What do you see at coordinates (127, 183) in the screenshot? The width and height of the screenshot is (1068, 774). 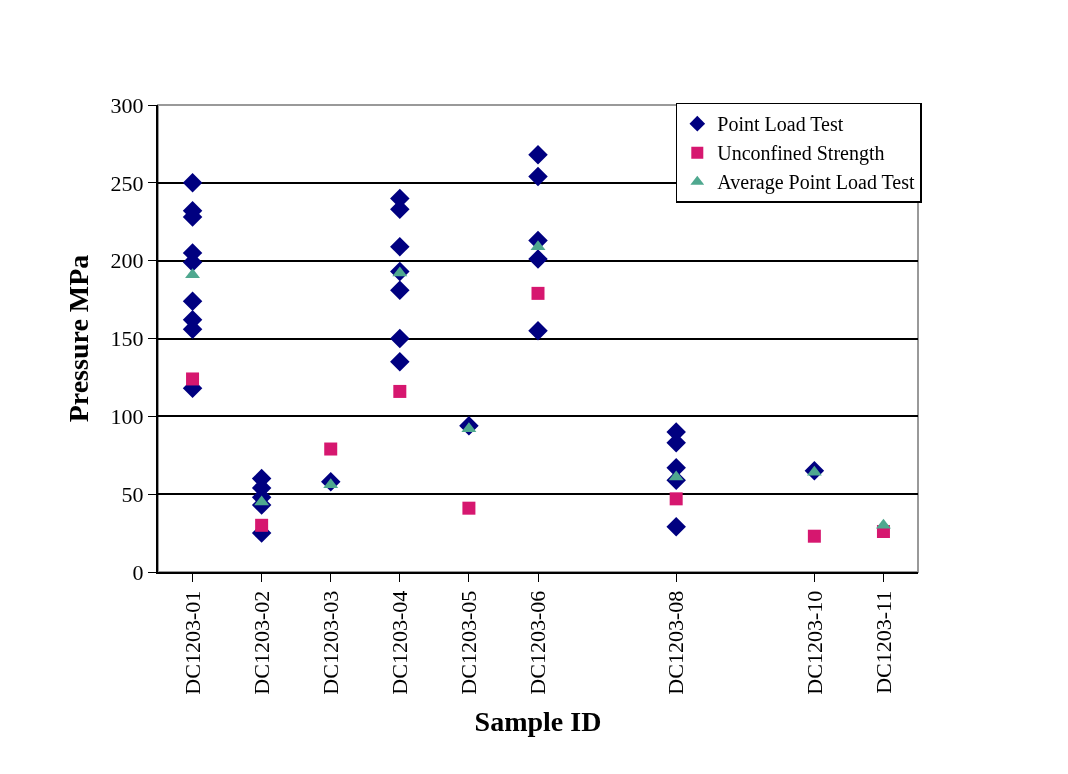 I see `y-tick-label: 250` at bounding box center [127, 183].